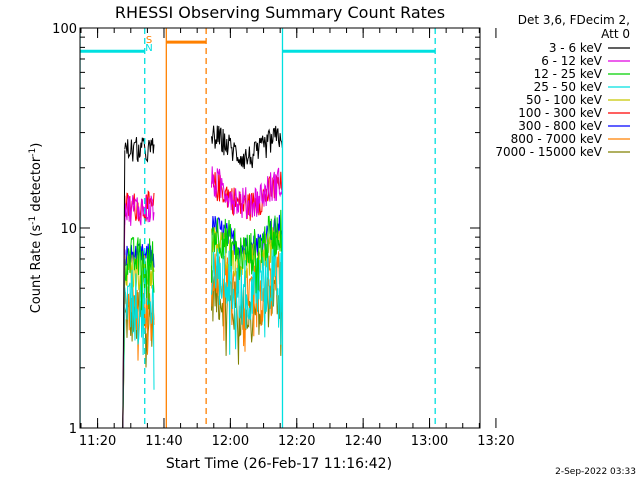 This screenshot has width=640, height=480. I want to click on x-tick-label: 11:40, so click(163, 441).